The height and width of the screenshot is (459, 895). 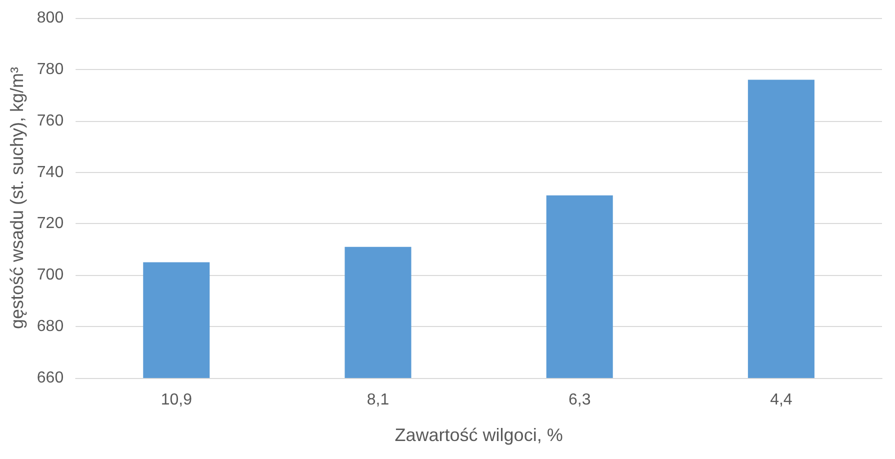 What do you see at coordinates (50, 223) in the screenshot?
I see `y-tick-label: 720` at bounding box center [50, 223].